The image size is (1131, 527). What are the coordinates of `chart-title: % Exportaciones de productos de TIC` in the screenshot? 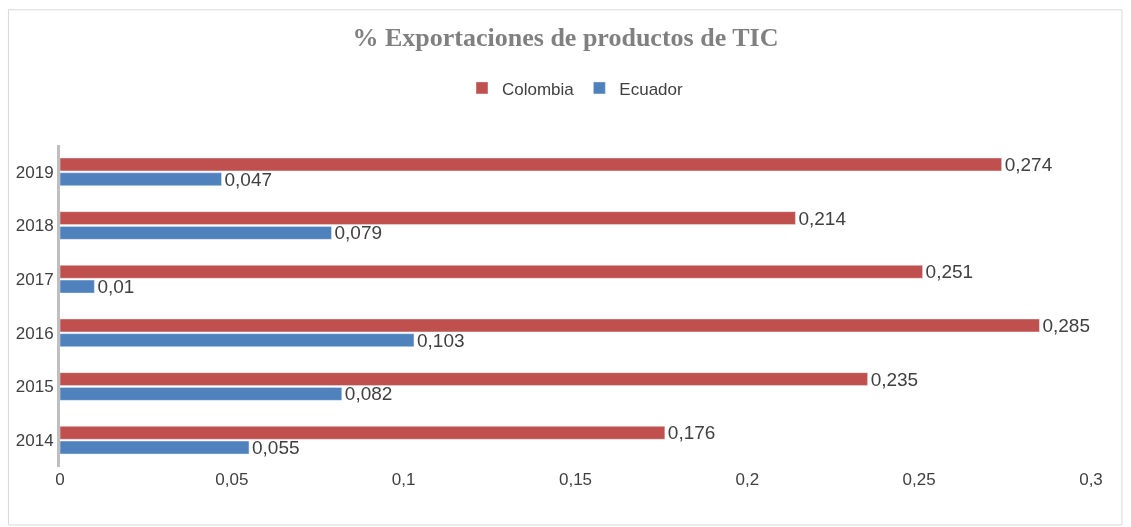 It's located at (565, 37).